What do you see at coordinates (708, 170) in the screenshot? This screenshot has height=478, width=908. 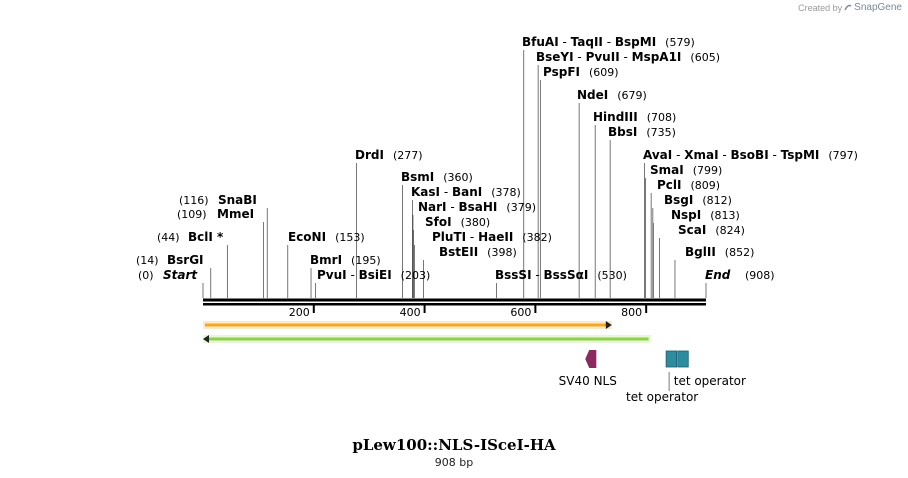 I see `site-position: (799)` at bounding box center [708, 170].